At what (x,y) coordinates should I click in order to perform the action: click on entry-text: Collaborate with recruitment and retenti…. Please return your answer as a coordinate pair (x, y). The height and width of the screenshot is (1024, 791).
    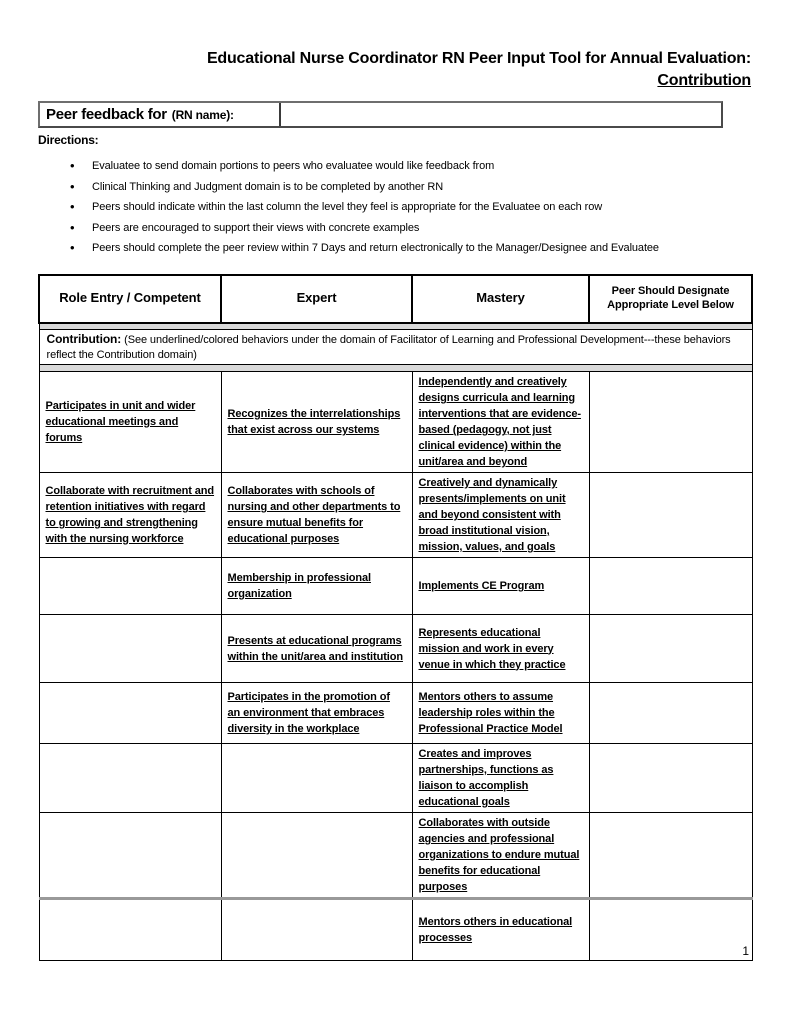
    Looking at the image, I should click on (130, 515).